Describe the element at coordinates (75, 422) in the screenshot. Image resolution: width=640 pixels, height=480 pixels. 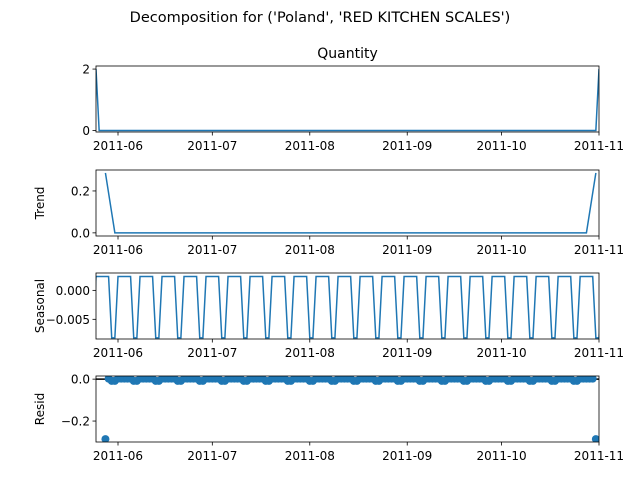
I see `y-tick-label: −0.2` at that location.